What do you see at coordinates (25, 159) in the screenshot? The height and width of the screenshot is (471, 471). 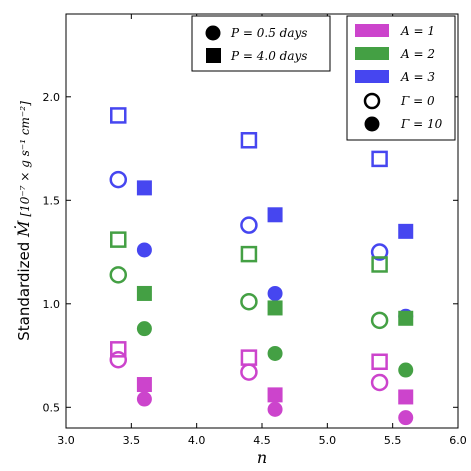 I see `y-axis-label-units: [10⁻⁷ × g s⁻¹ cm⁻²]` at bounding box center [25, 159].